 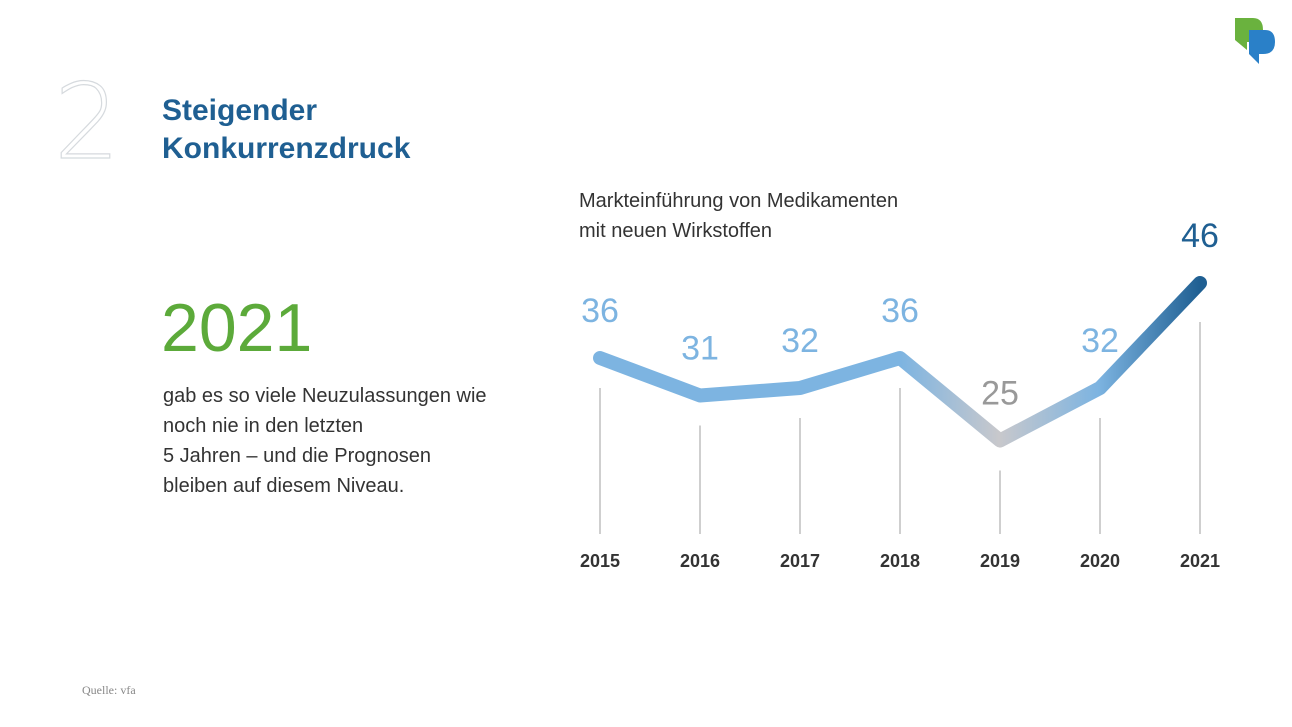 What do you see at coordinates (1262, 47) in the screenshot?
I see `logo-leaf-blue` at bounding box center [1262, 47].